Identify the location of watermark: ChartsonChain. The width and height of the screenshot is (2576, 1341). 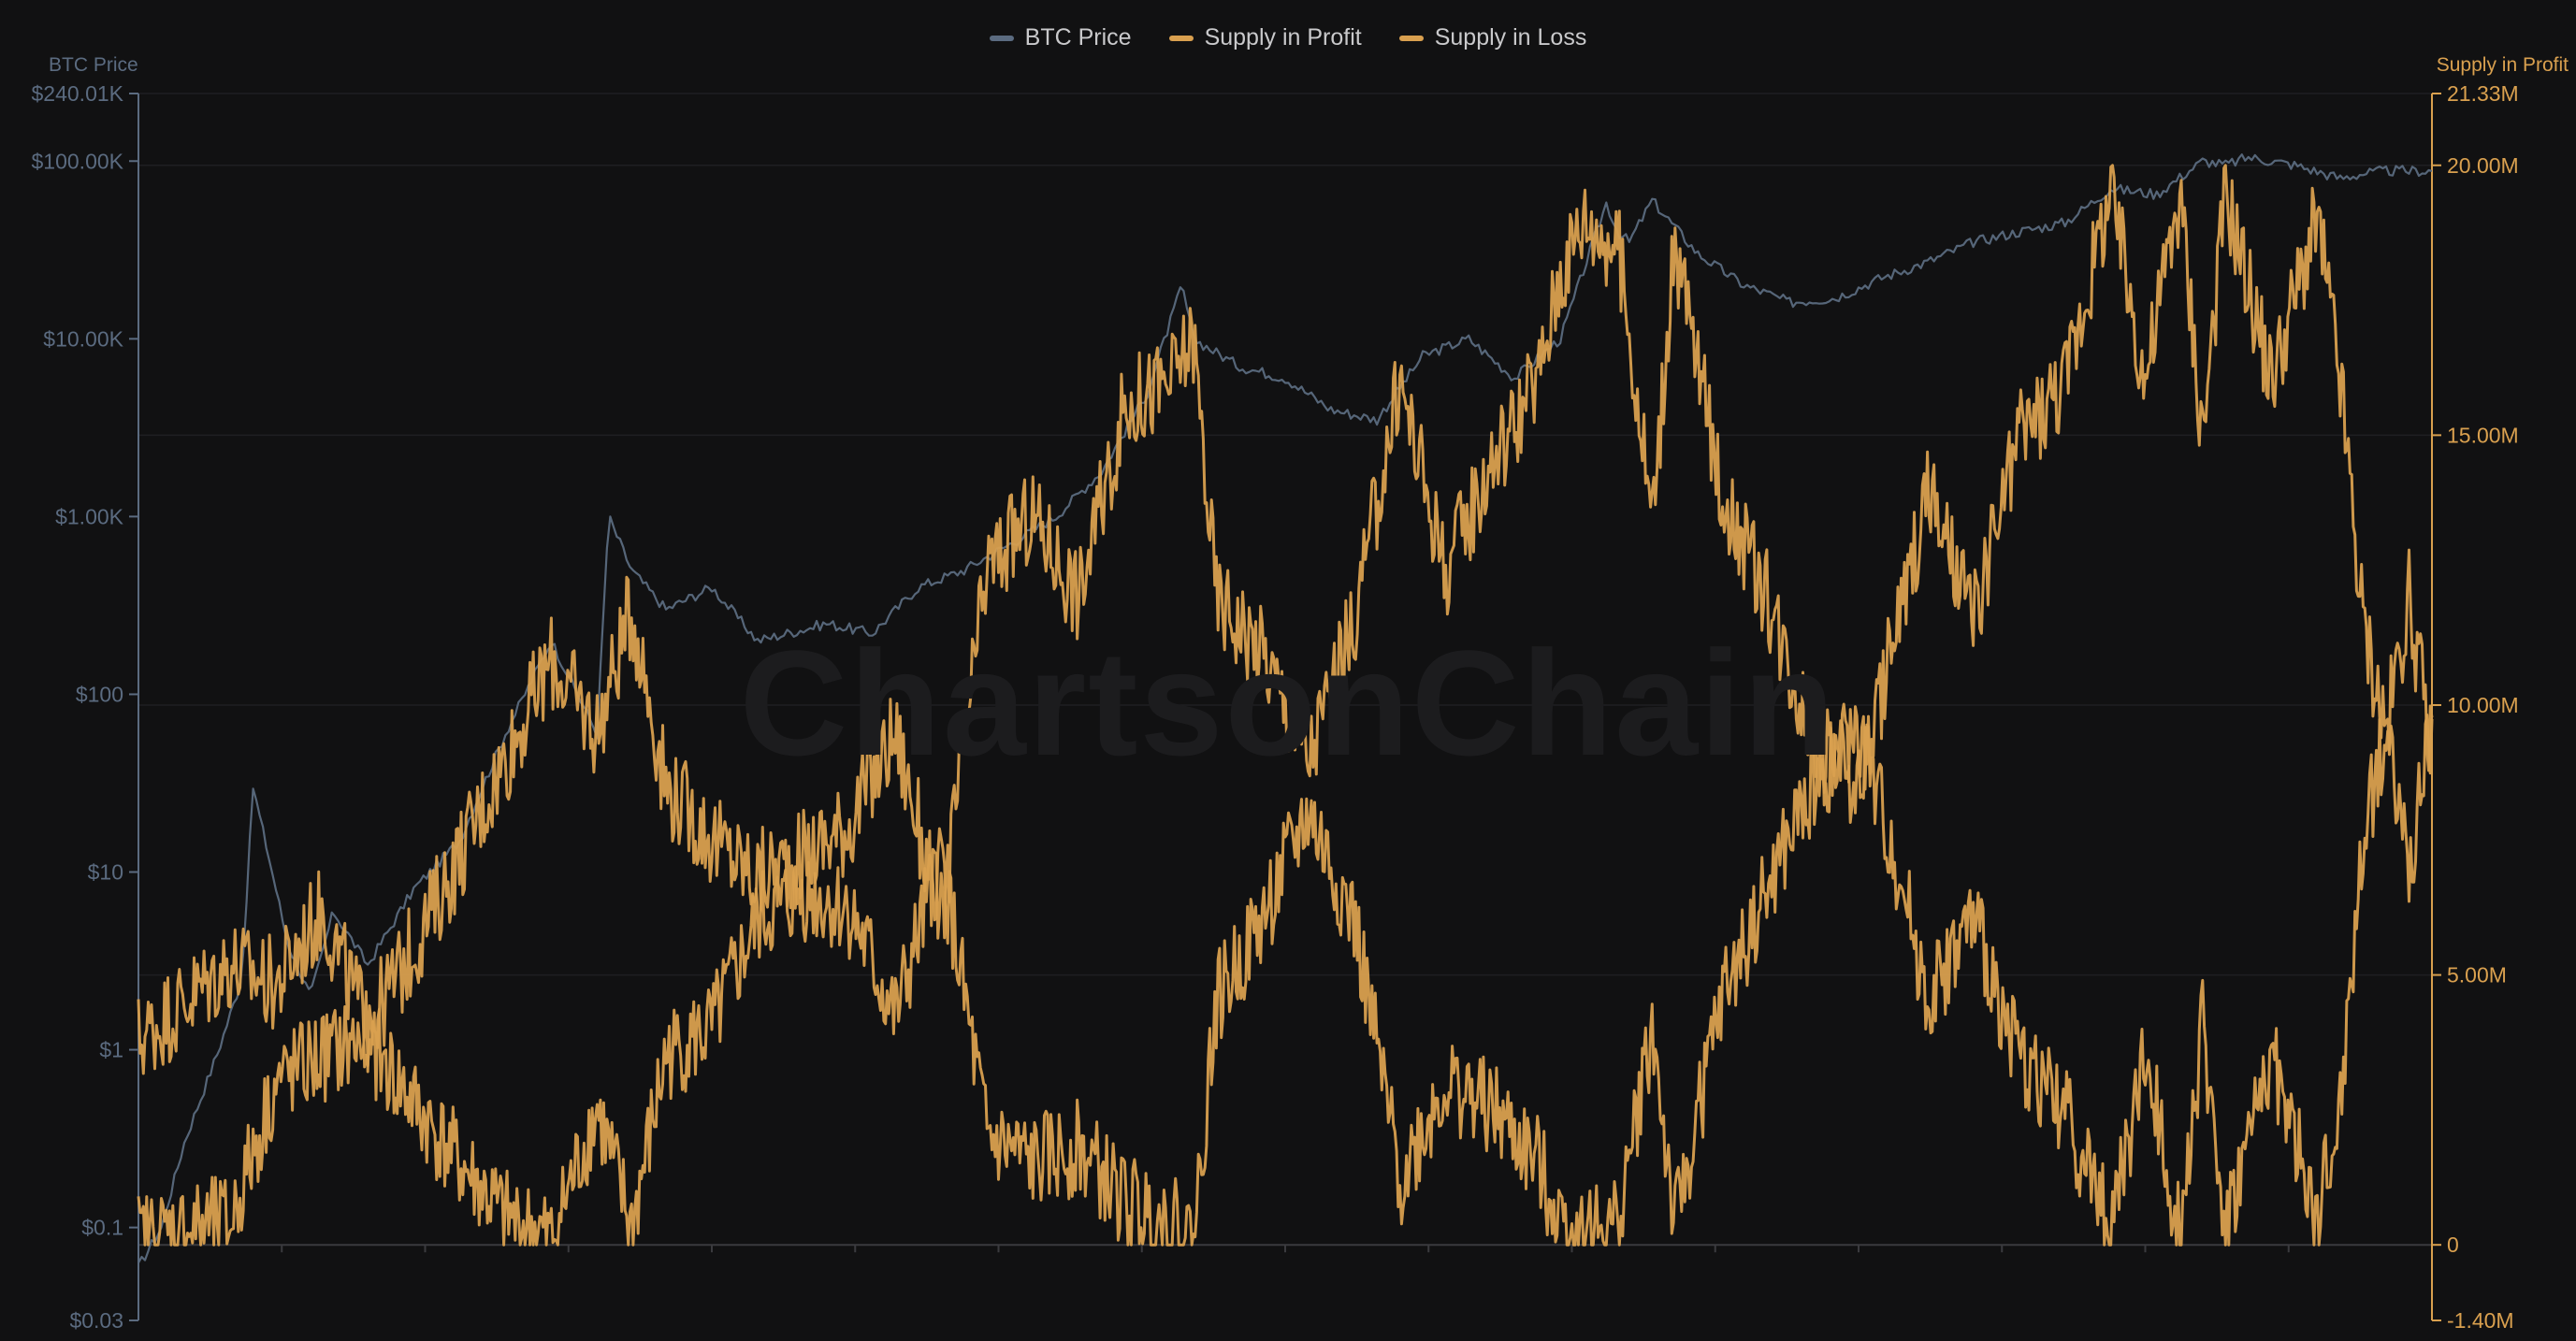
(1288, 702).